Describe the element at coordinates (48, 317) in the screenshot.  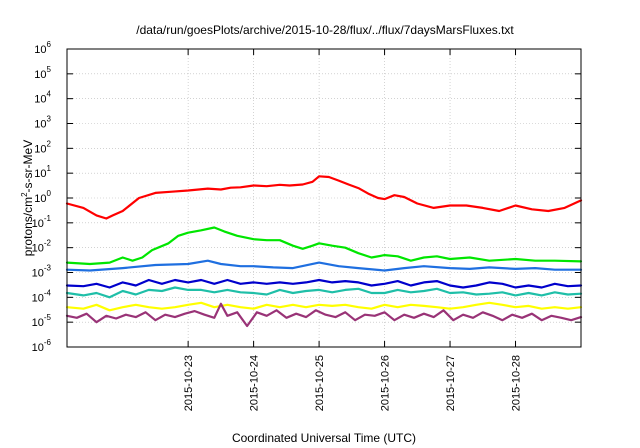
I see `y-tick-exp: -5` at that location.